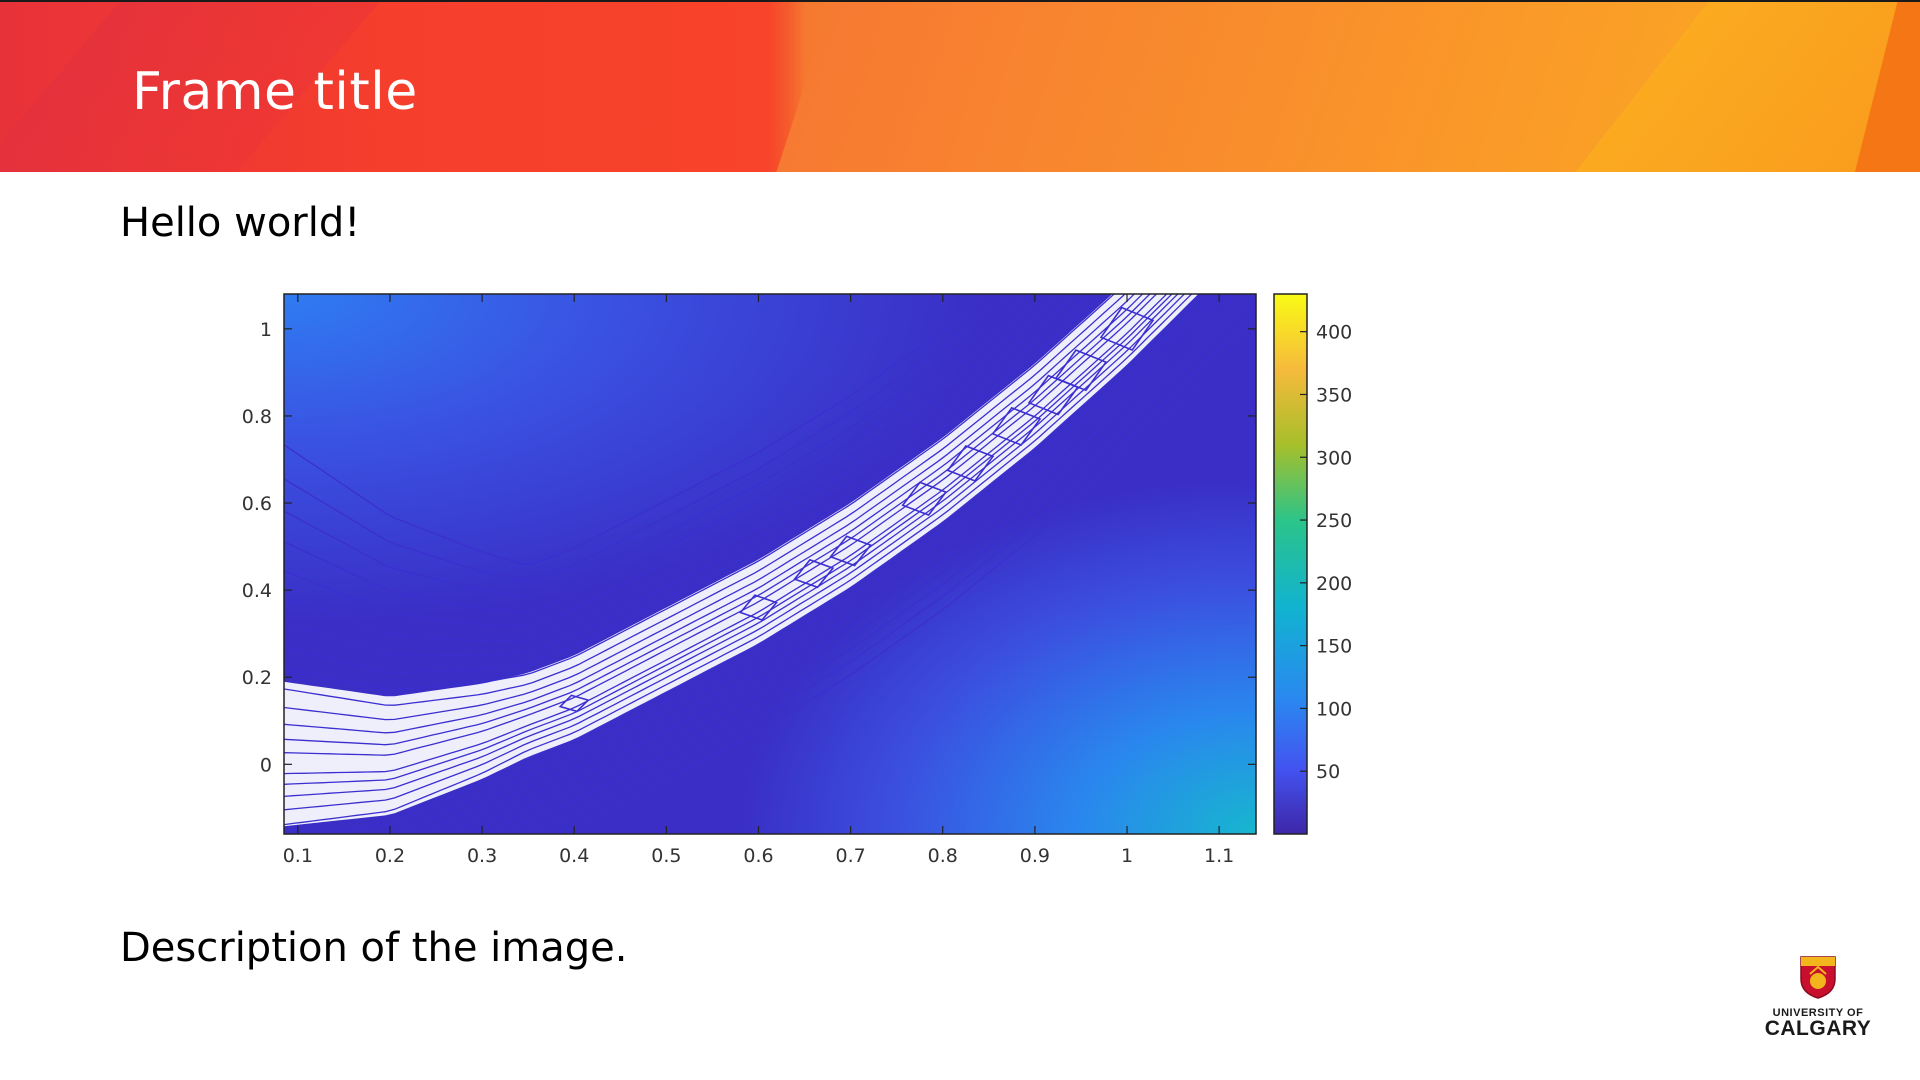 This screenshot has width=1920, height=1080. What do you see at coordinates (374, 948) in the screenshot?
I see `image-caption: Description of the image.` at bounding box center [374, 948].